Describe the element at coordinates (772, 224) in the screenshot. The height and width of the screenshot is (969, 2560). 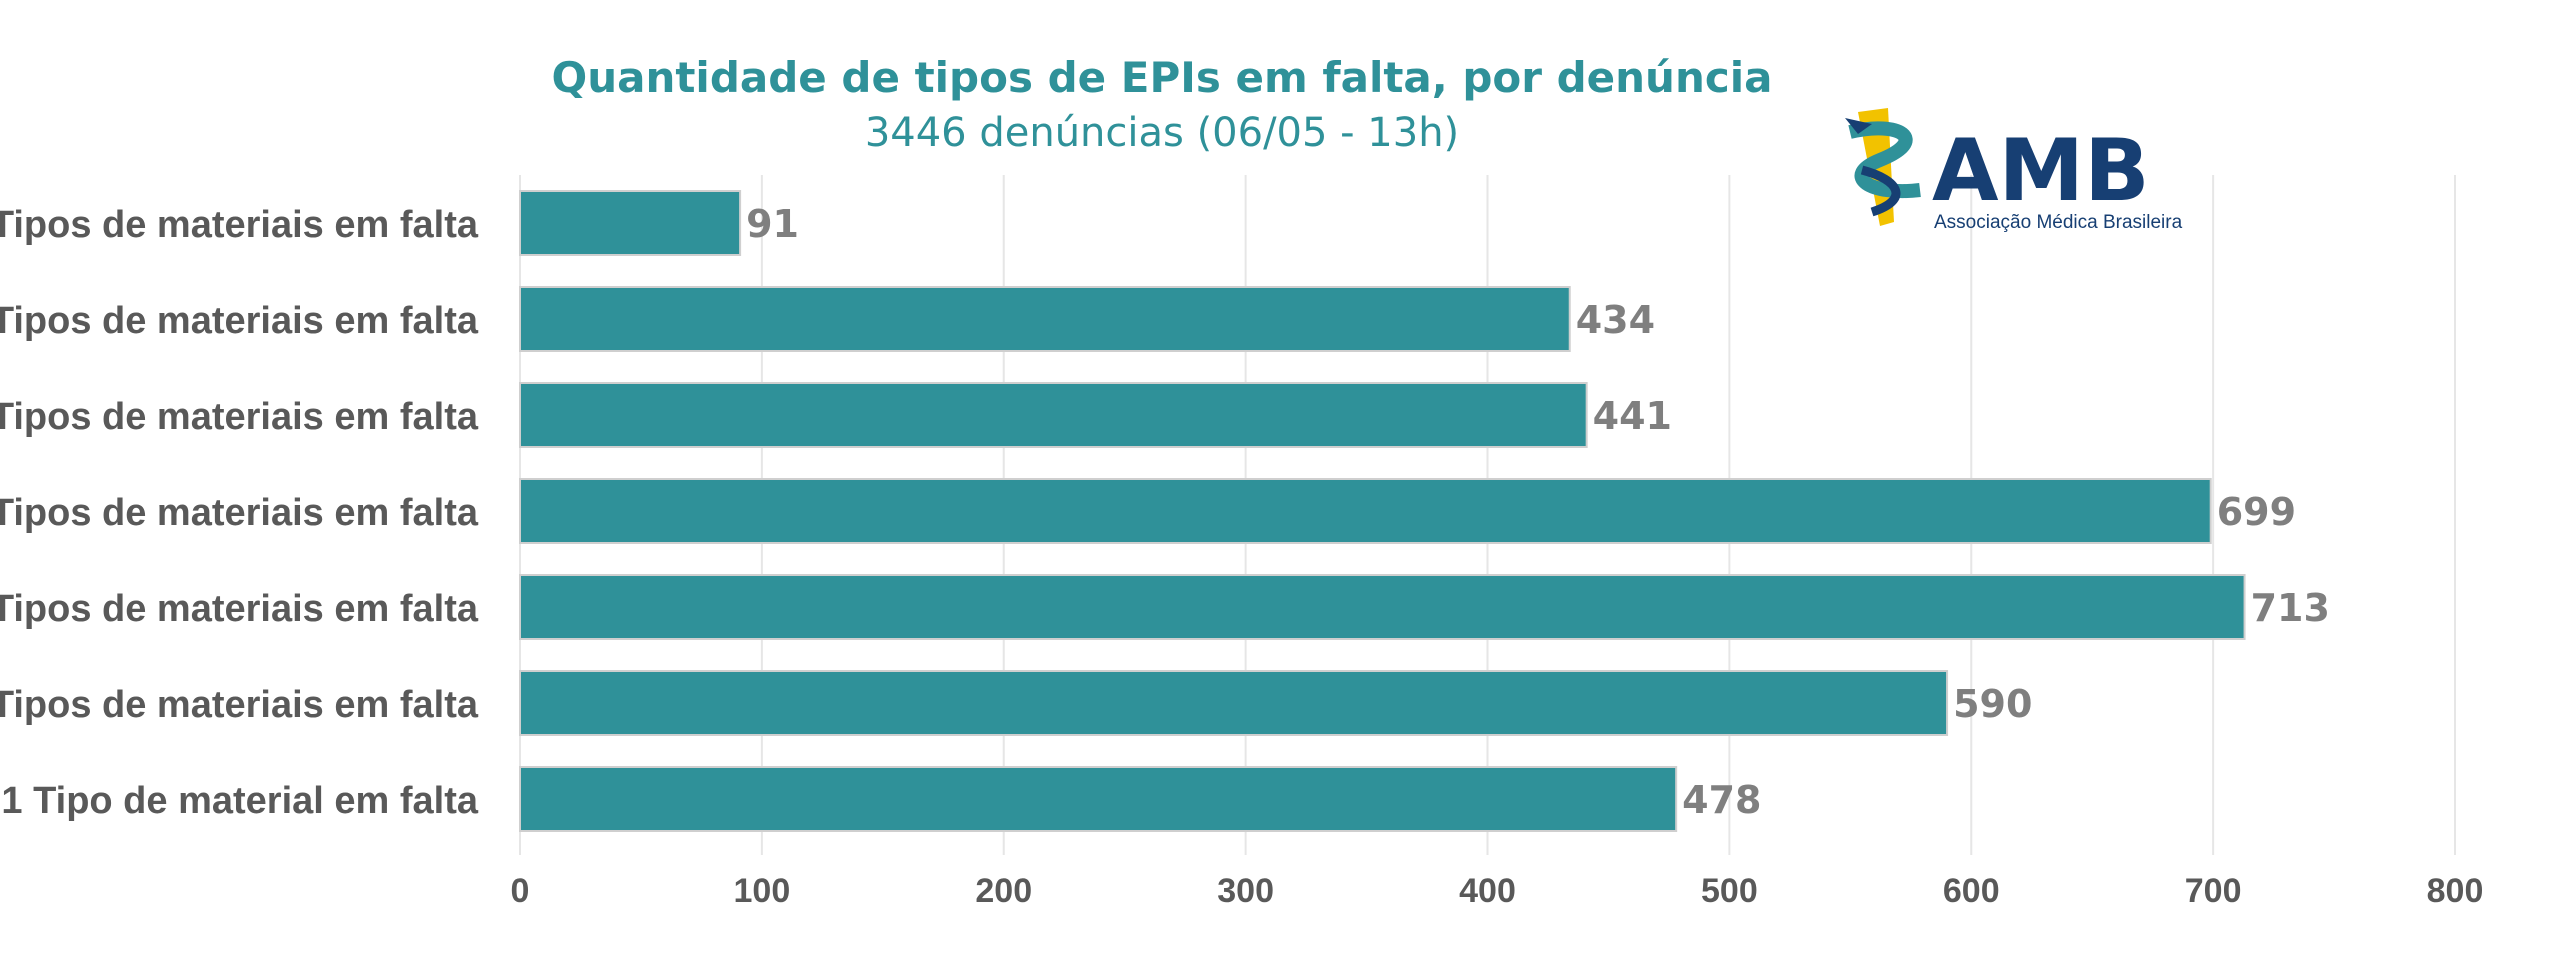
I see `data-label: 91` at that location.